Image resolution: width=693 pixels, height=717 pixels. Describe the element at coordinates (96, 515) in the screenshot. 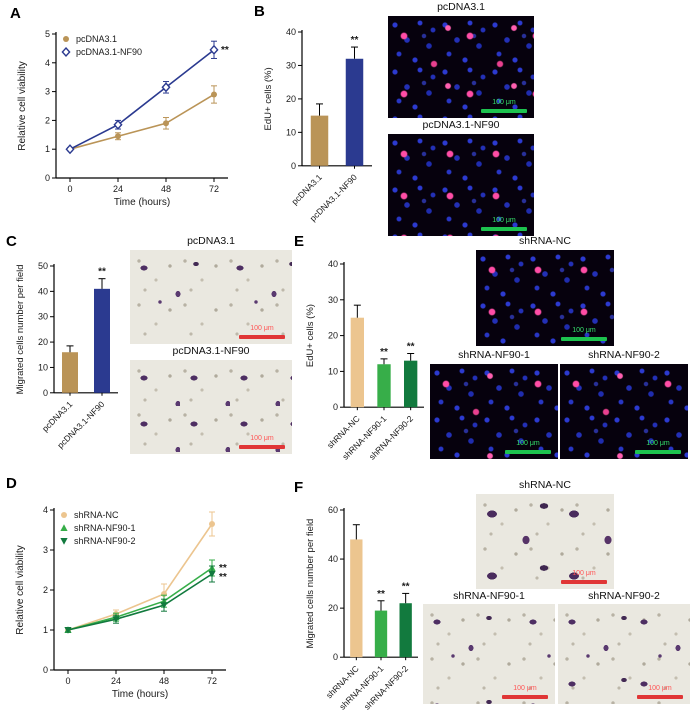

I see `svg-text: shRNA-NC` at that location.